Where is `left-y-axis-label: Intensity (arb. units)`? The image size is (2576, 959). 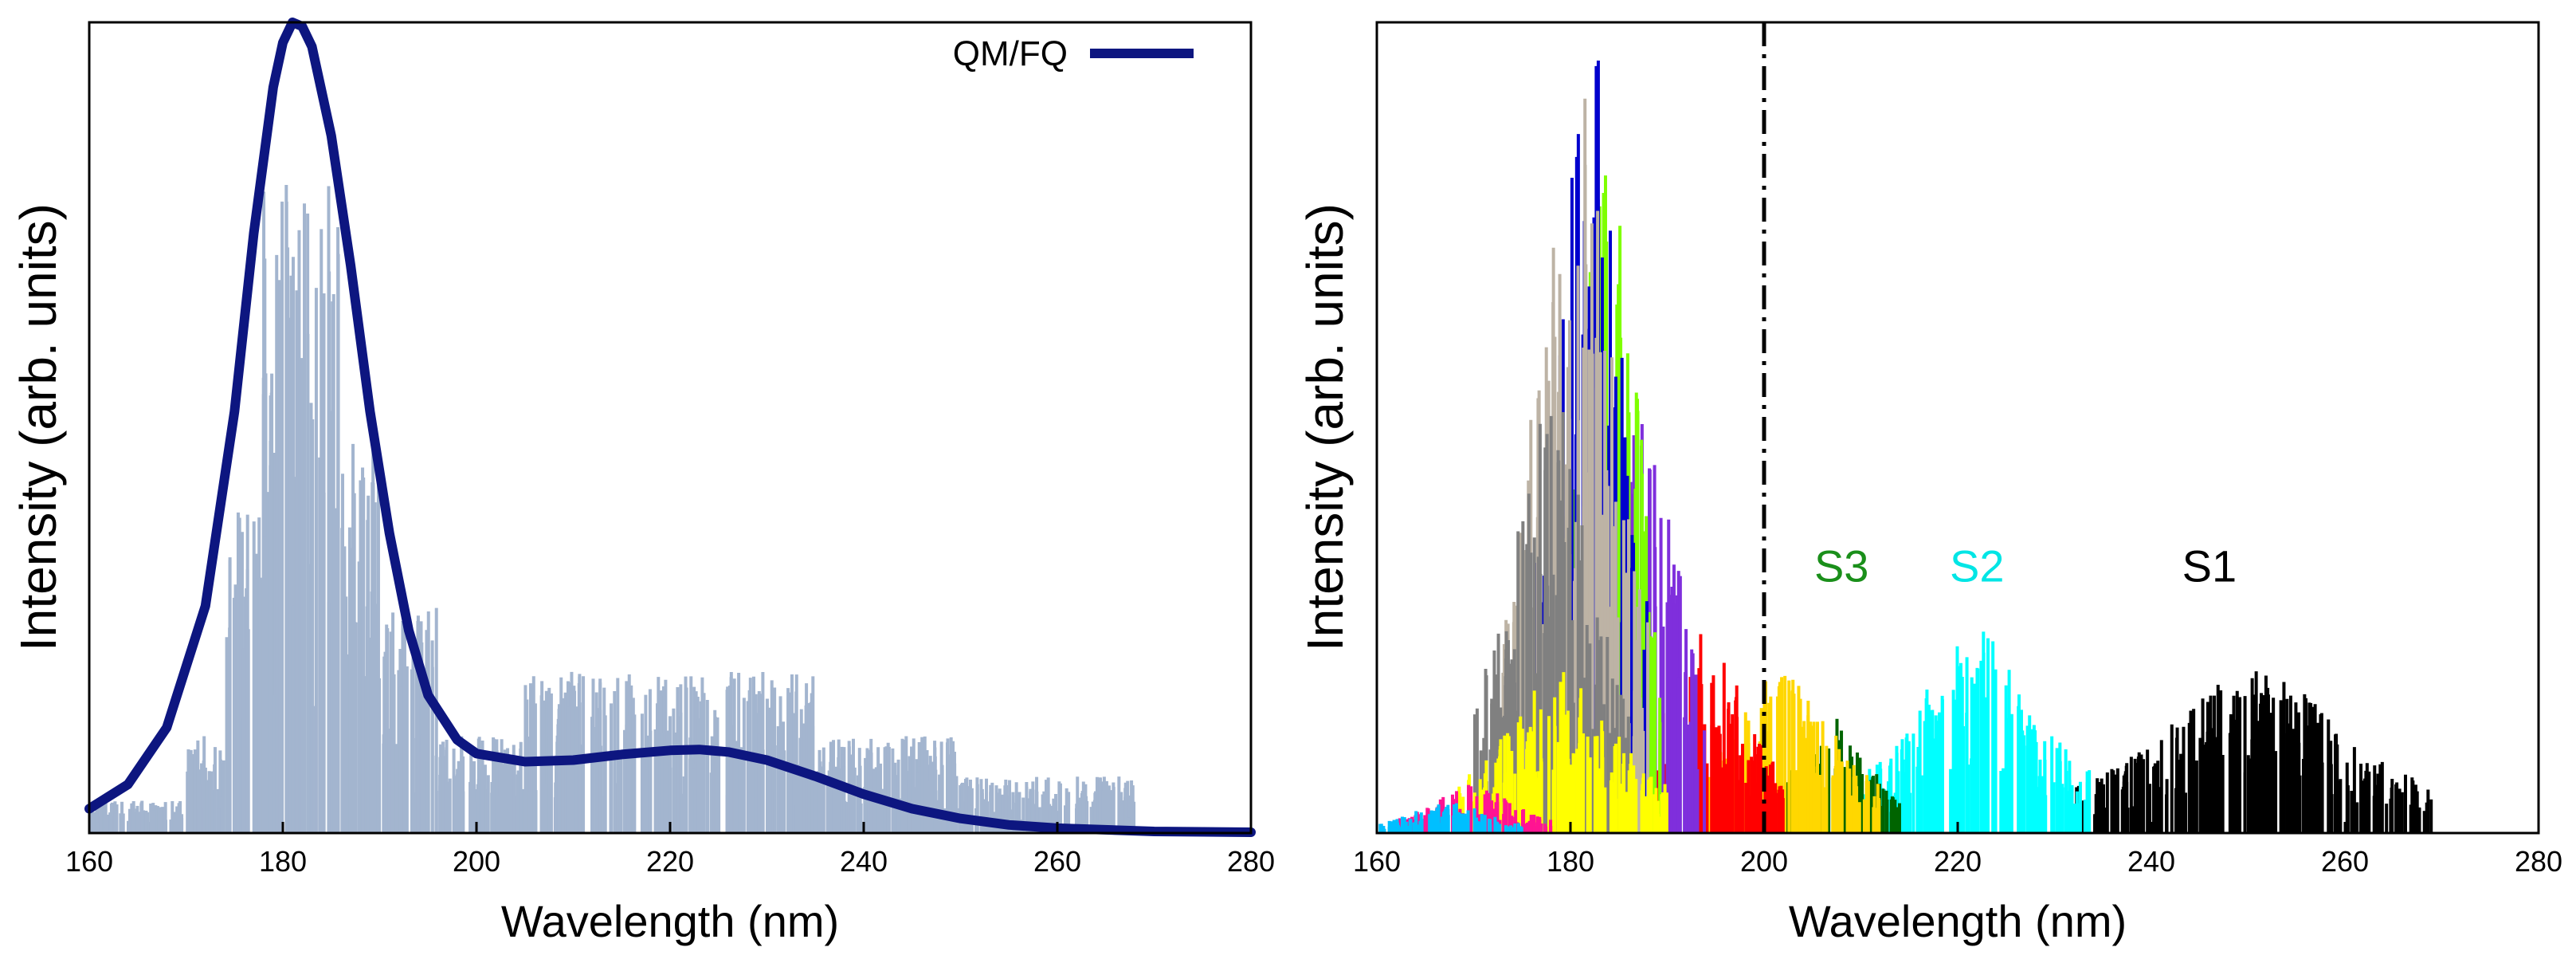
left-y-axis-label: Intensity (arb. units) is located at coordinates (38, 427).